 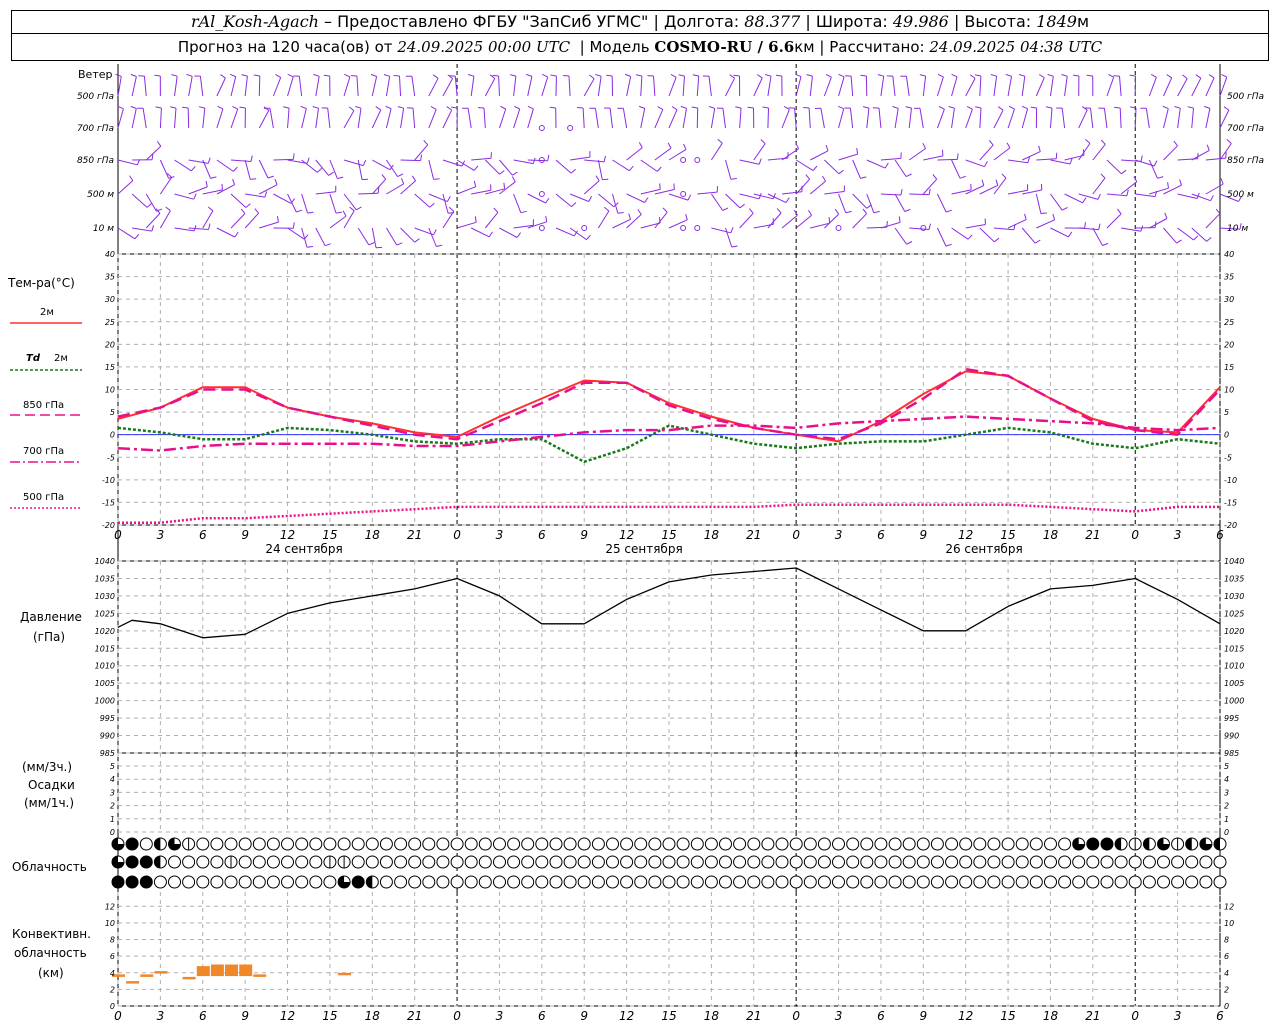 What do you see at coordinates (701, 21) in the screenshot?
I see `lon-label: Долгота:` at bounding box center [701, 21].